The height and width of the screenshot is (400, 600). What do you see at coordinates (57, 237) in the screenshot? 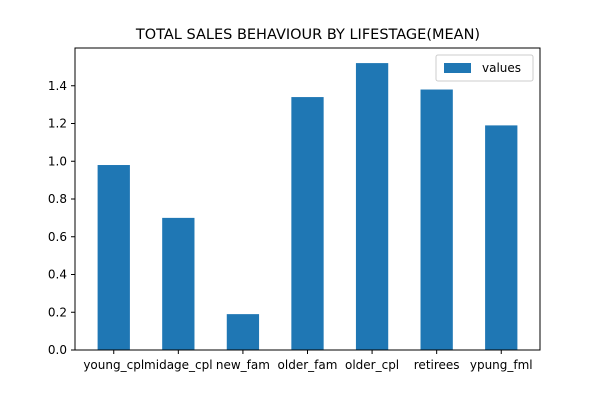
I see `y-tick-label: 0.6` at bounding box center [57, 237].